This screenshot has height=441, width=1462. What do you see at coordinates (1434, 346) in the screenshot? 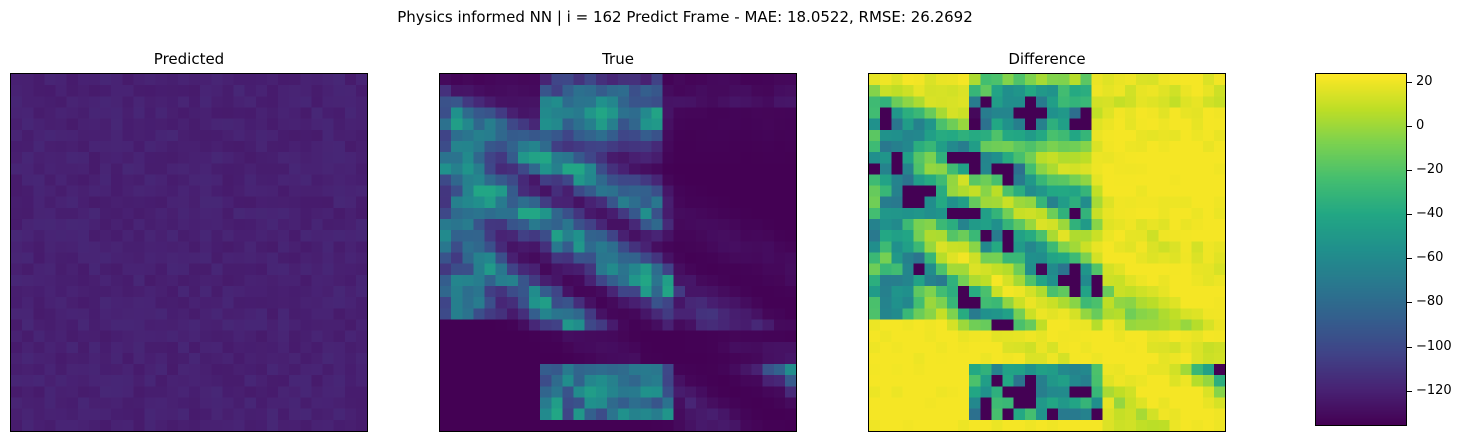
I see `colorbar-tick-label: −100` at bounding box center [1434, 346].